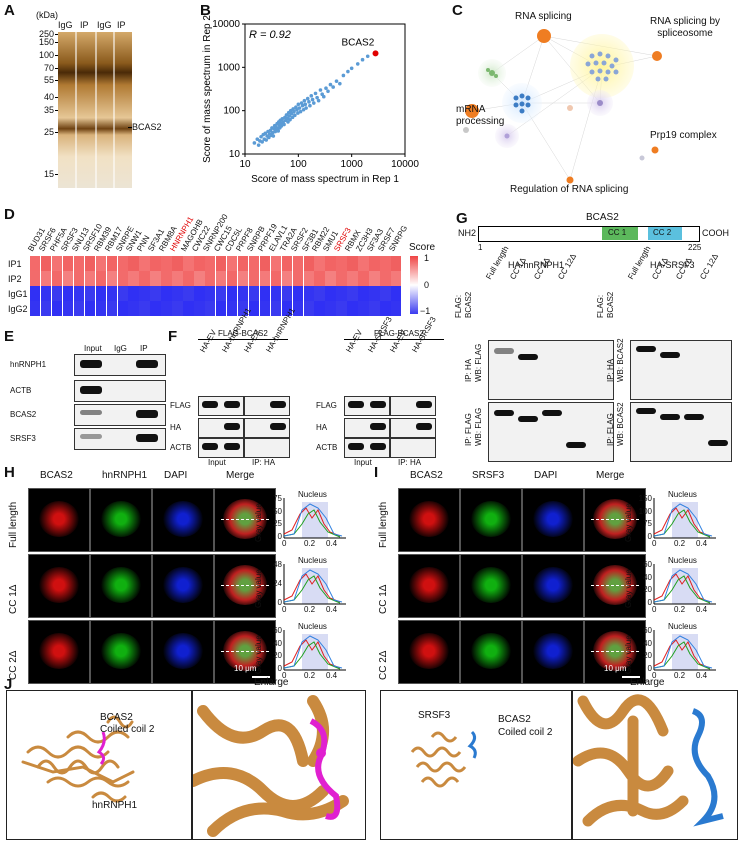 The image size is (743, 844). I want to click on panelH-plot-title: Nucleus, so click(312, 560).